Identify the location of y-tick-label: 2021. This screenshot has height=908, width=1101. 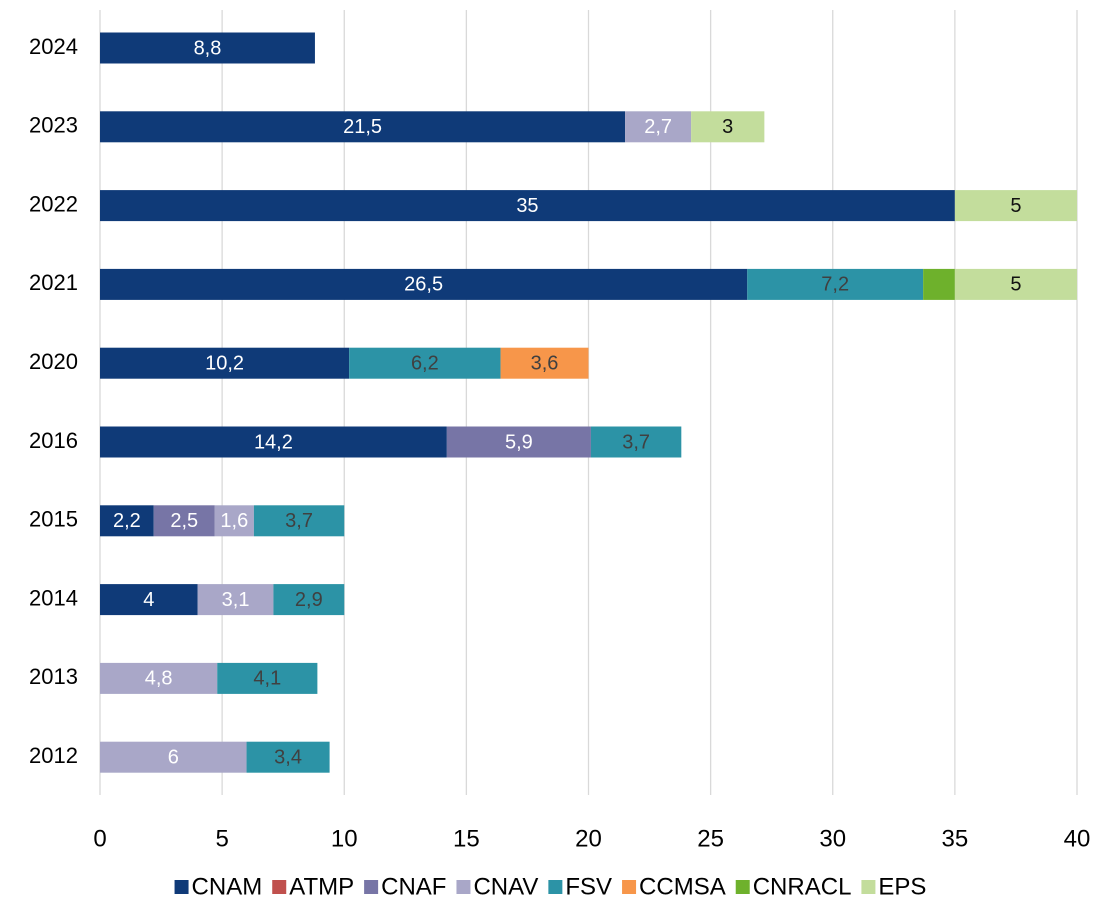
(53, 282).